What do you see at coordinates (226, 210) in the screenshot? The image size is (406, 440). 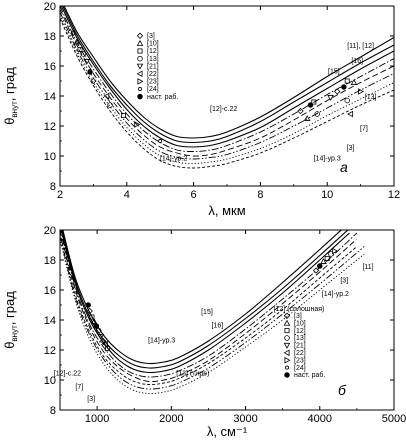 I see `x-axis-label: λ, мкм` at bounding box center [226, 210].